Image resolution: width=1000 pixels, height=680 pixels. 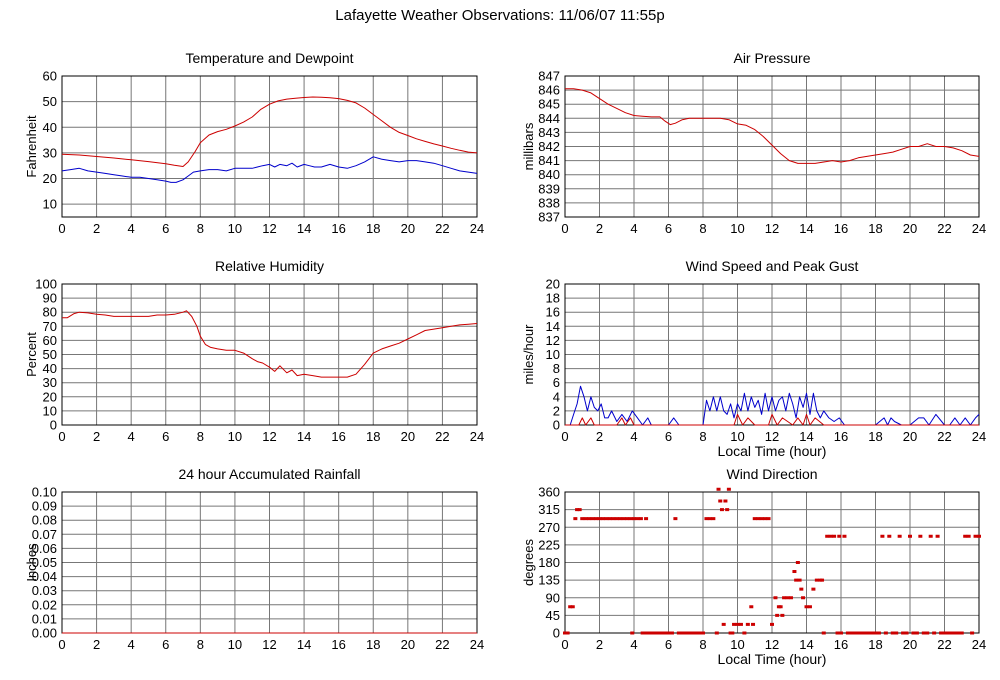 I want to click on x-tick-label: 12, so click(x=772, y=228).